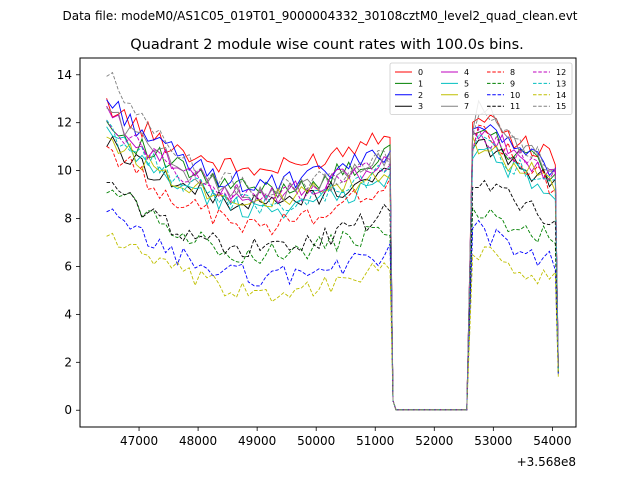  What do you see at coordinates (561, 95) in the screenshot?
I see `legend-label-14: 14` at bounding box center [561, 95].